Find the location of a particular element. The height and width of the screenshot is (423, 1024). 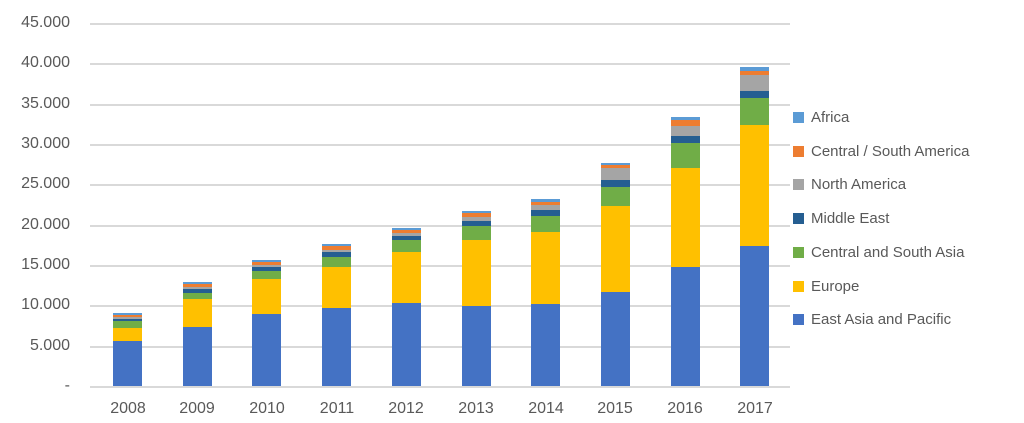

bar-2009 is located at coordinates (197, 193).